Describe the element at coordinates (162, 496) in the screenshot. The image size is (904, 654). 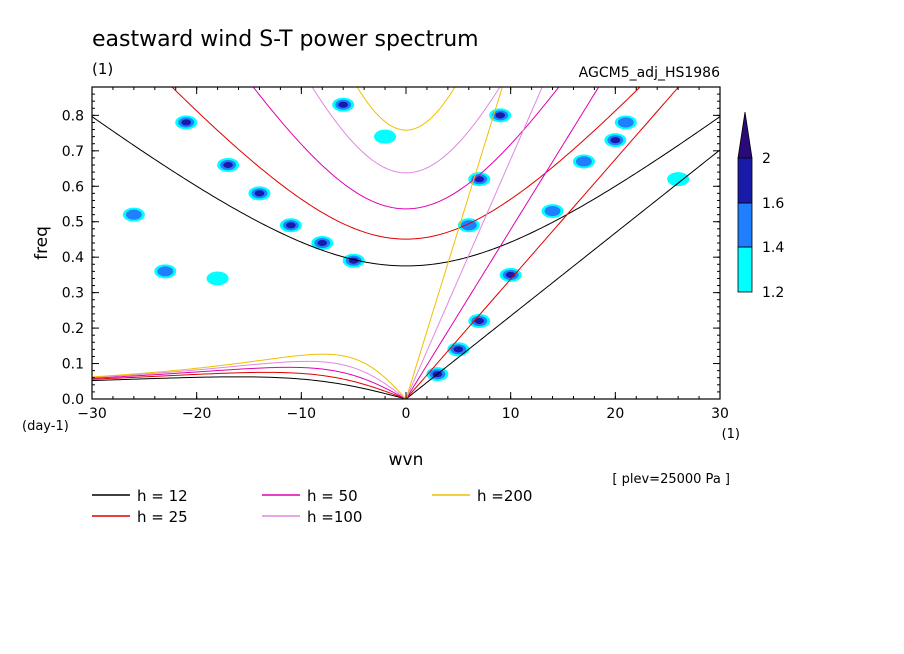
I see `legend-label: h = 12` at that location.